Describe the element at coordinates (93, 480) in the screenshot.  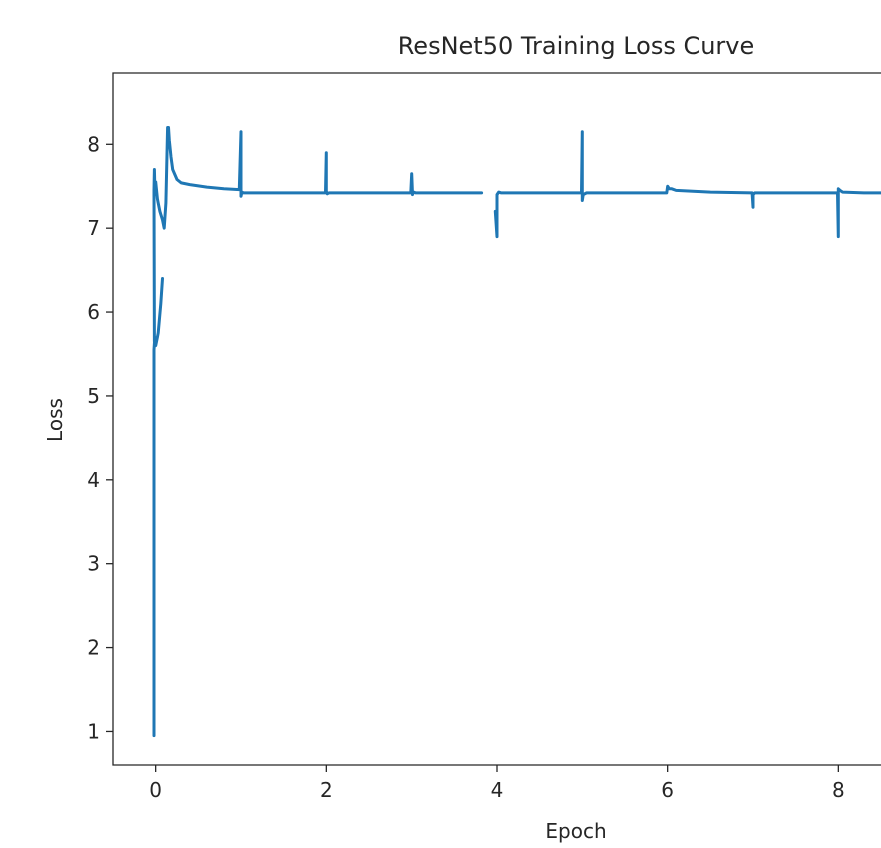
I see `y-tick-label: 4` at that location.